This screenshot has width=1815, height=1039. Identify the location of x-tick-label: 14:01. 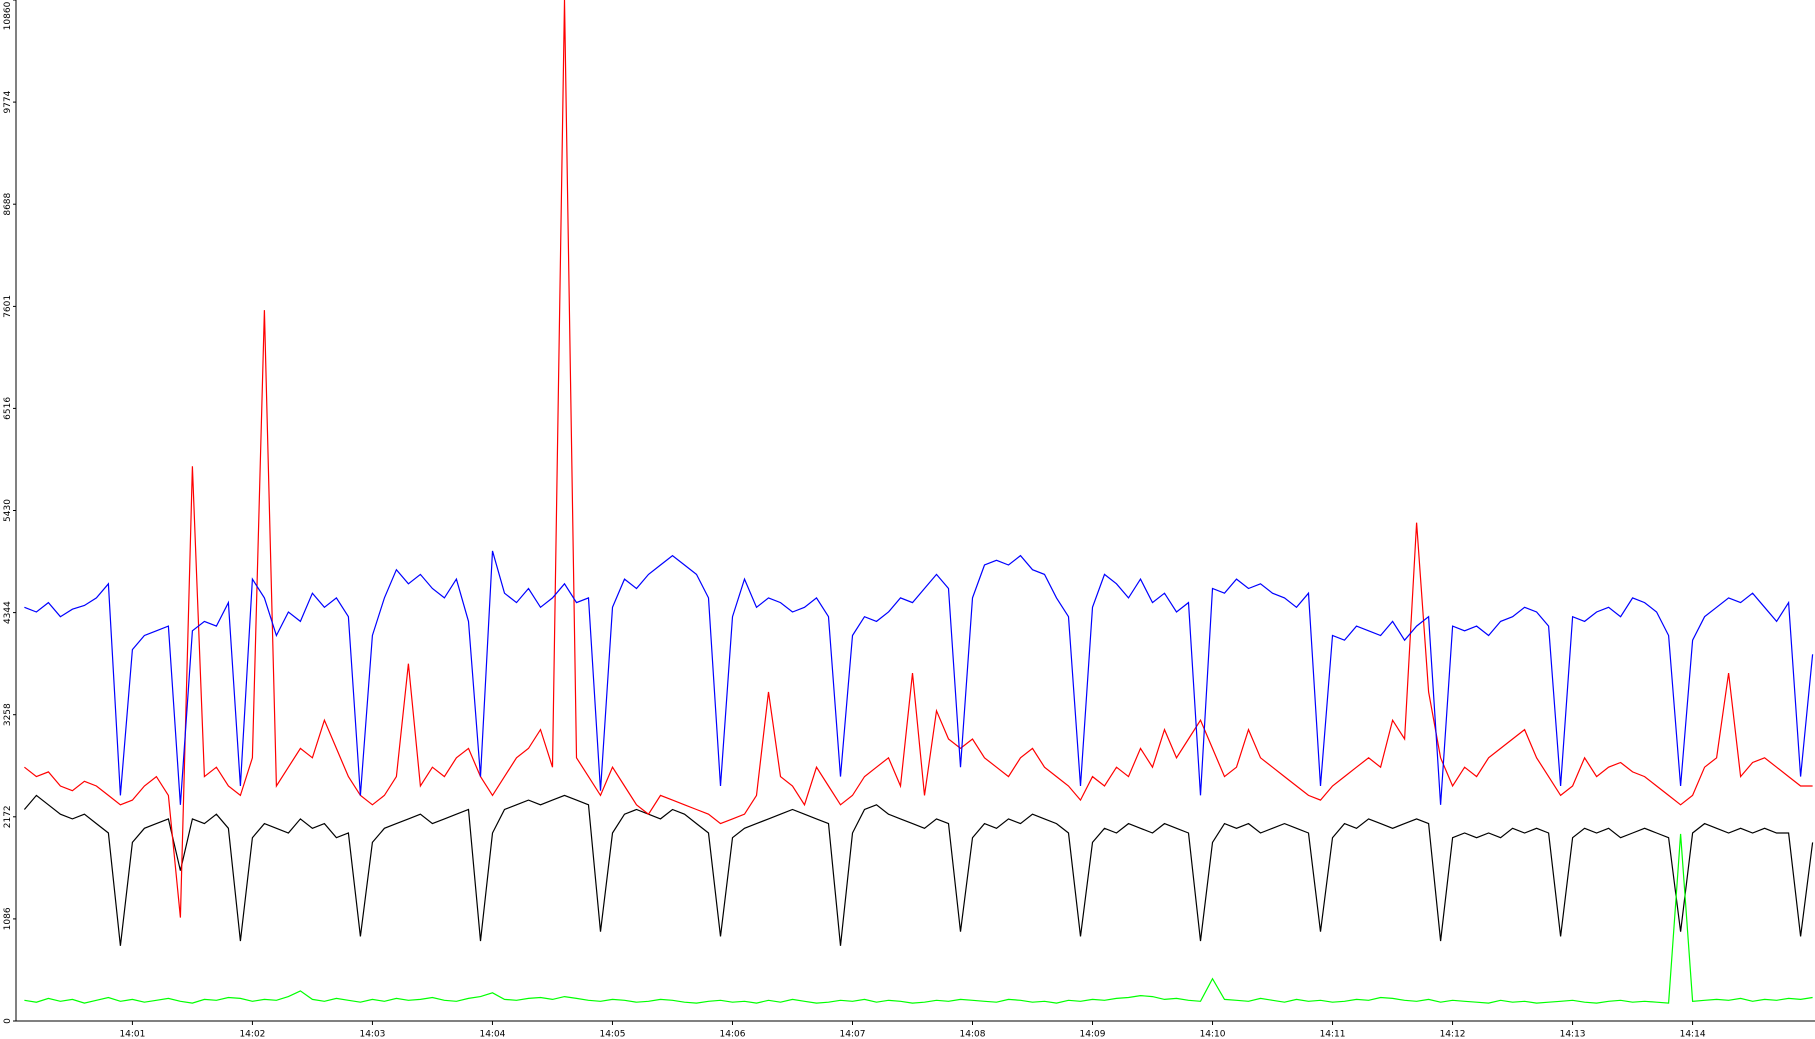
(132, 1034).